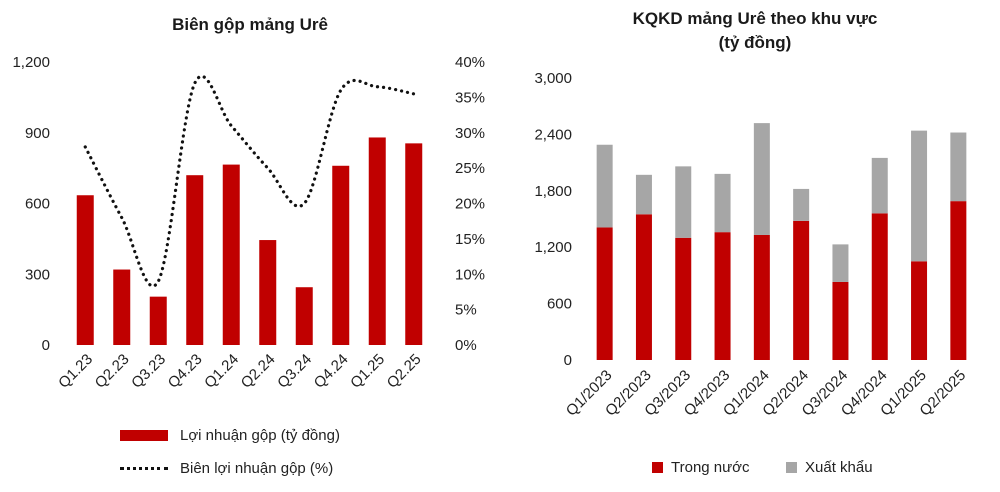 The image size is (1000, 492). What do you see at coordinates (553, 134) in the screenshot?
I see `right-chart-y-tick-label: 2,400` at bounding box center [553, 134].